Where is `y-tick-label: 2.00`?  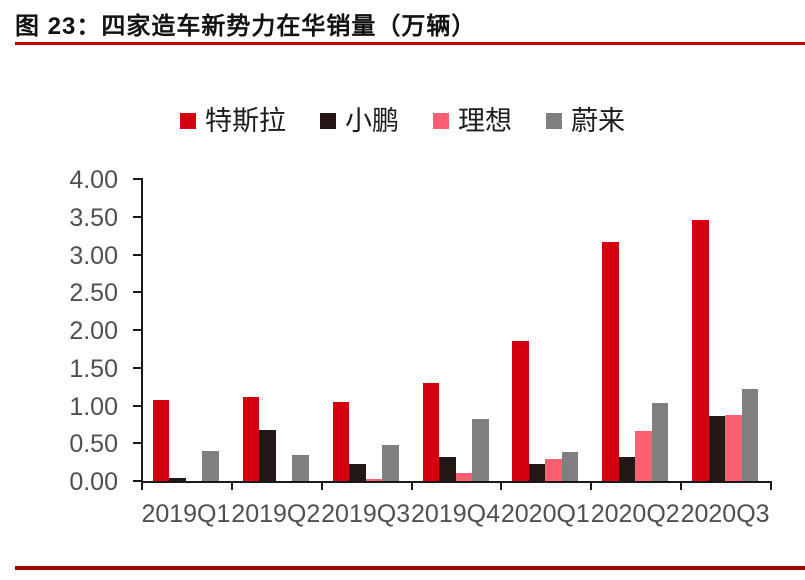
y-tick-label: 2.00 is located at coordinates (93, 331).